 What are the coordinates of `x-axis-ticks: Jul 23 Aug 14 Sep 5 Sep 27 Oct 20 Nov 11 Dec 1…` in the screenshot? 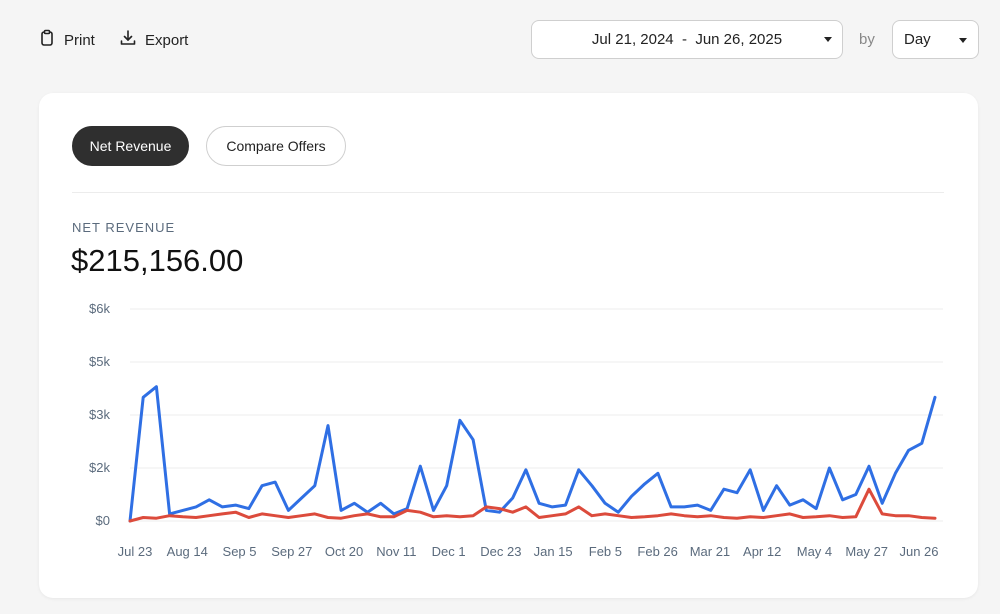 It's located at (528, 551).